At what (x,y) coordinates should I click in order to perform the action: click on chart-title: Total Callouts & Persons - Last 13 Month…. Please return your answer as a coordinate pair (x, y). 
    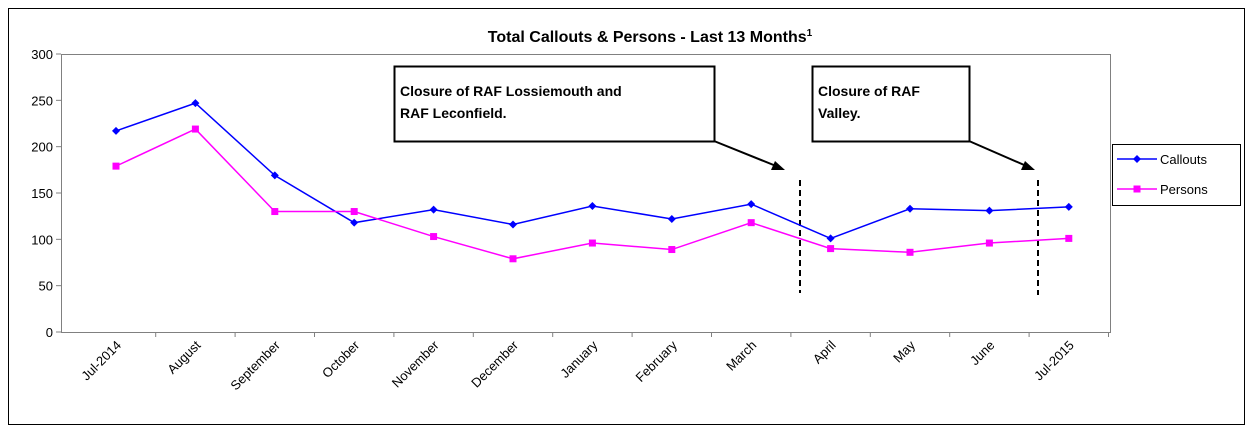
    Looking at the image, I should click on (650, 37).